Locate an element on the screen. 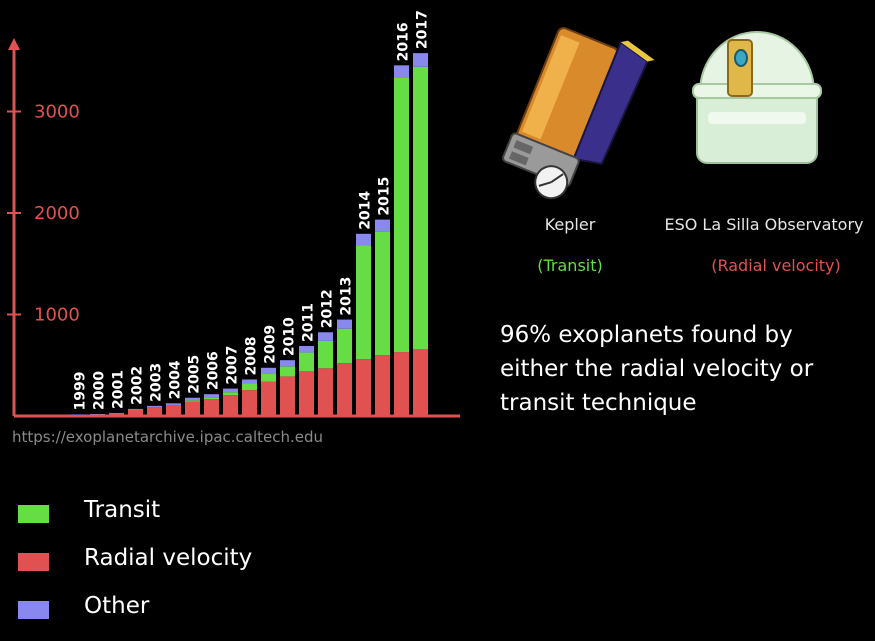  bar-2017-radial-velocity is located at coordinates (420, 382).